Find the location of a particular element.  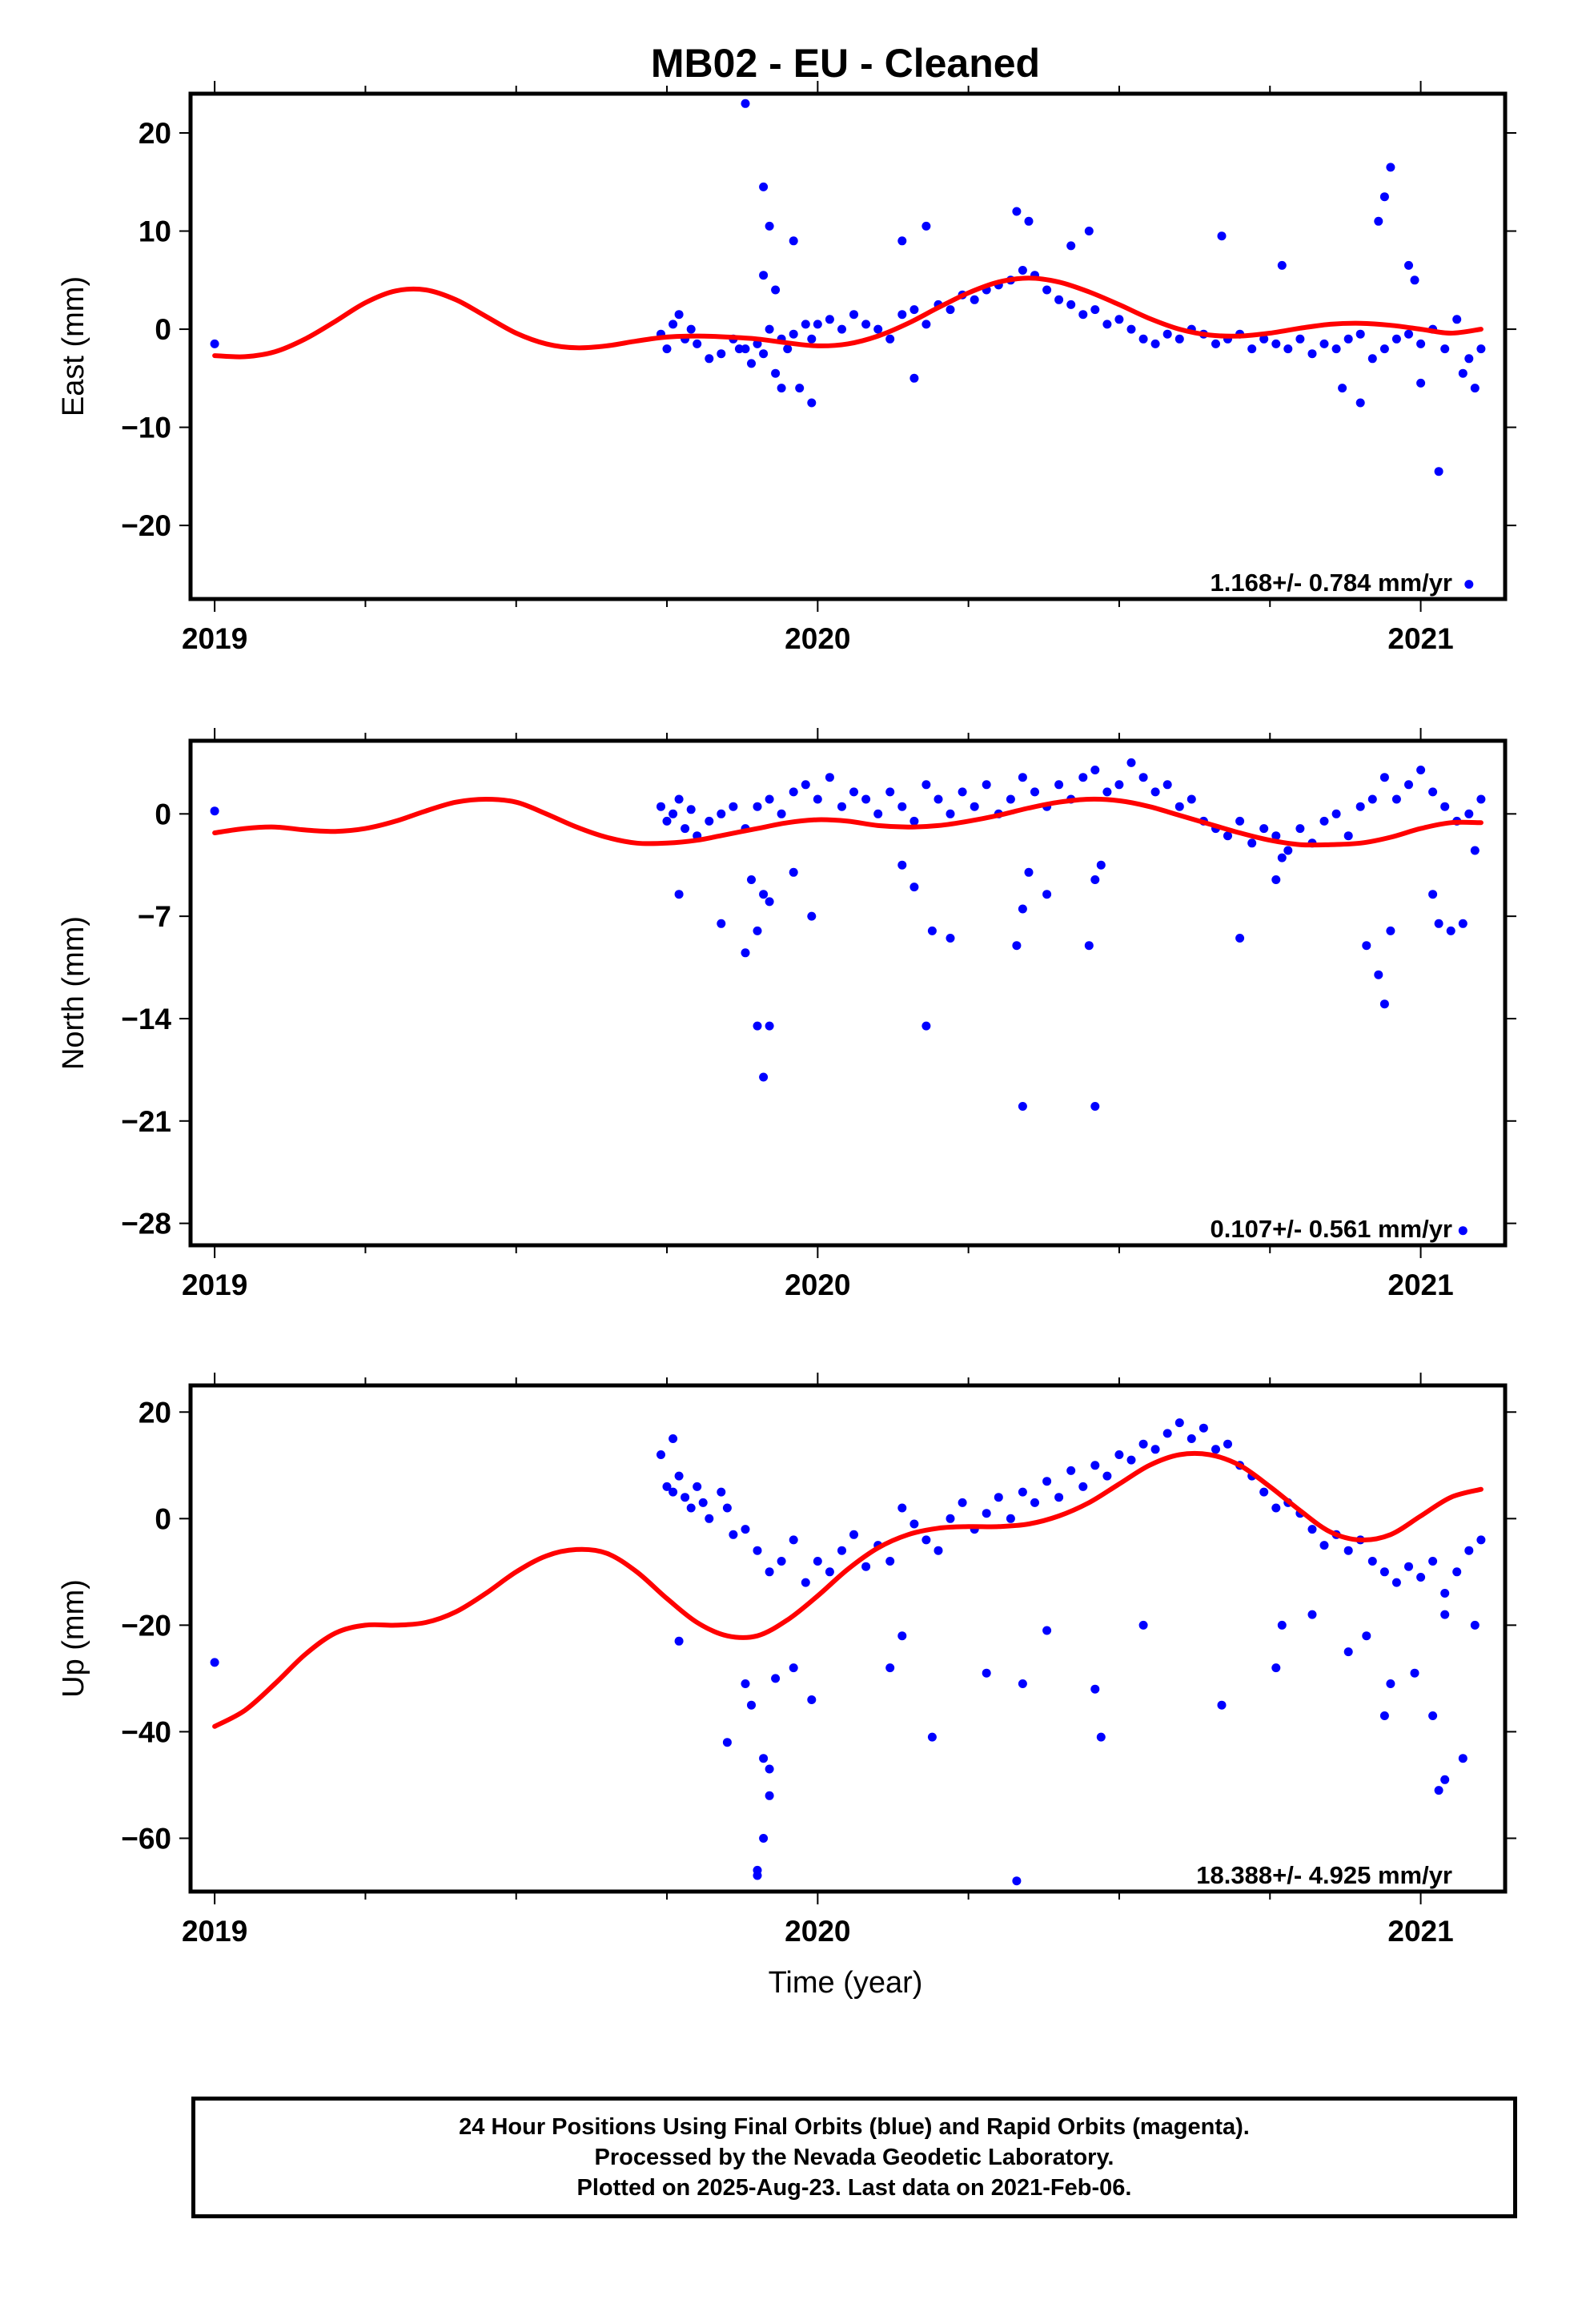

up-xtick-label: 2019 is located at coordinates (215, 1931).